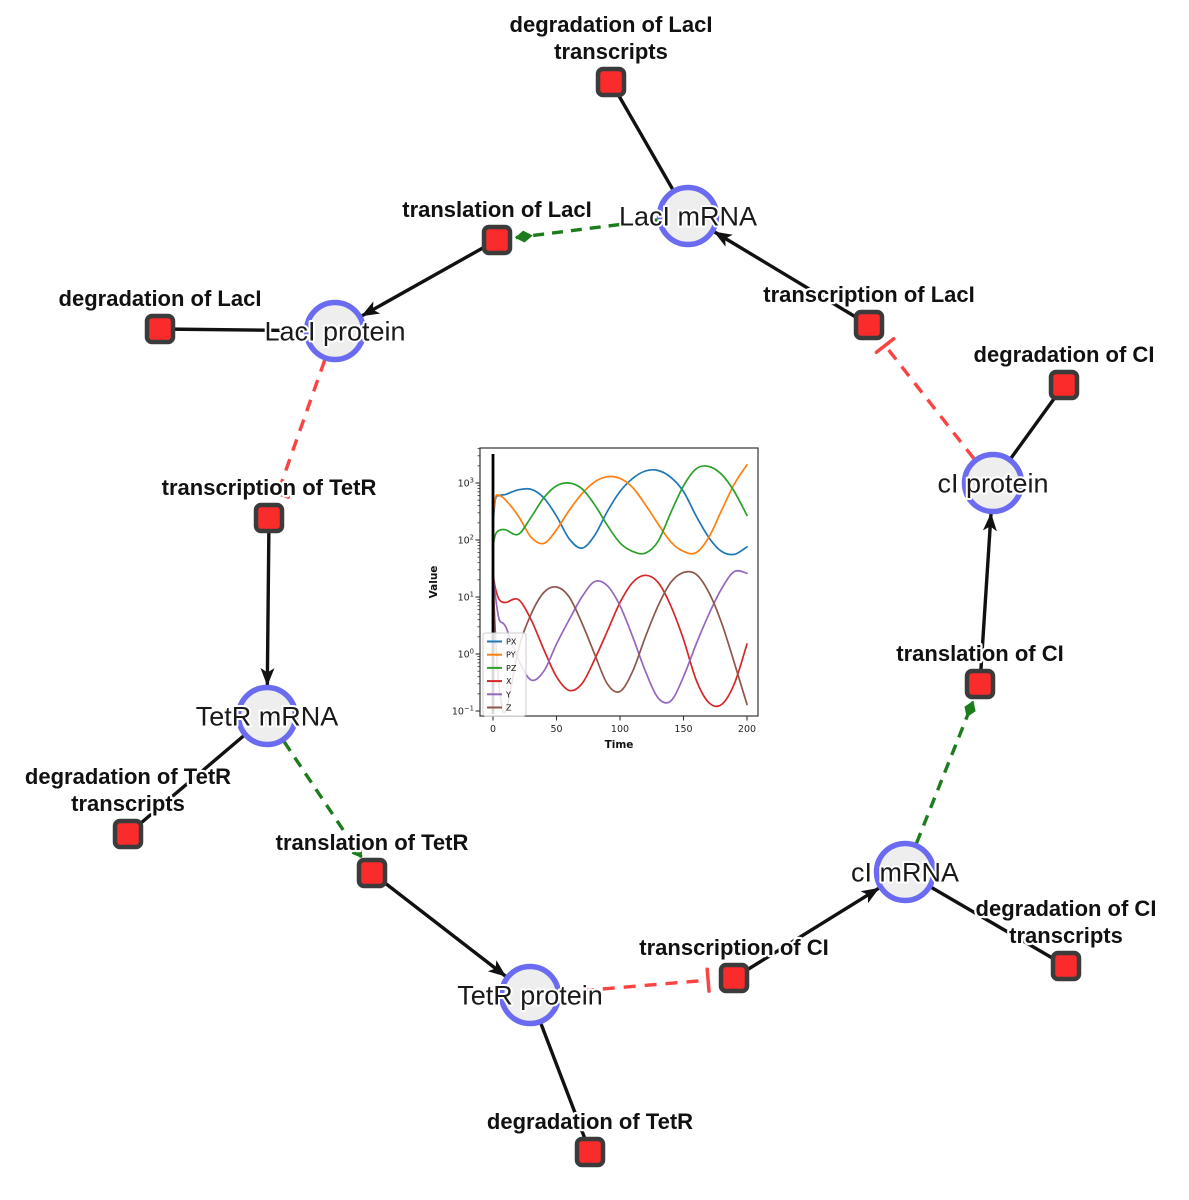  What do you see at coordinates (269, 487) in the screenshot?
I see `reaction-label-transcription-tetr: transcription of TetR` at bounding box center [269, 487].